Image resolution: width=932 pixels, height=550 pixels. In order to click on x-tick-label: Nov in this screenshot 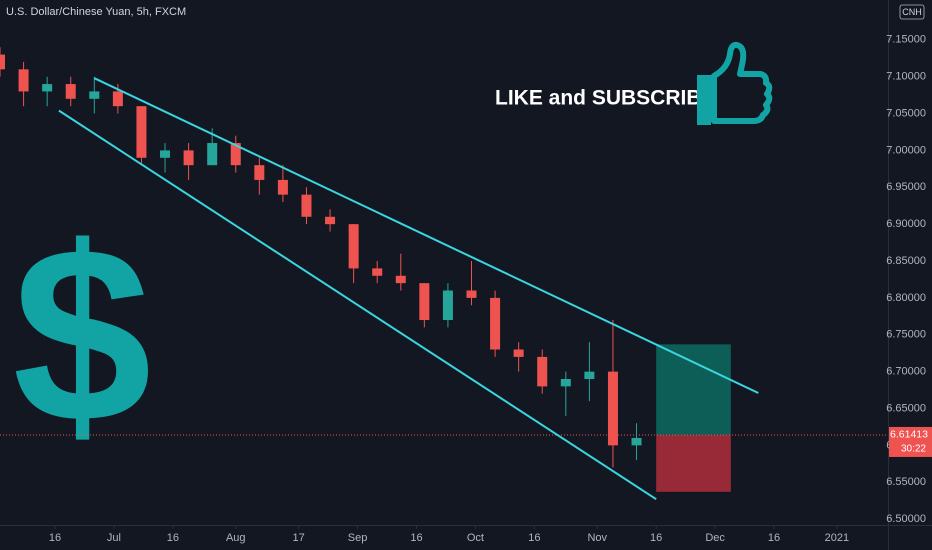, I will do `click(597, 538)`.